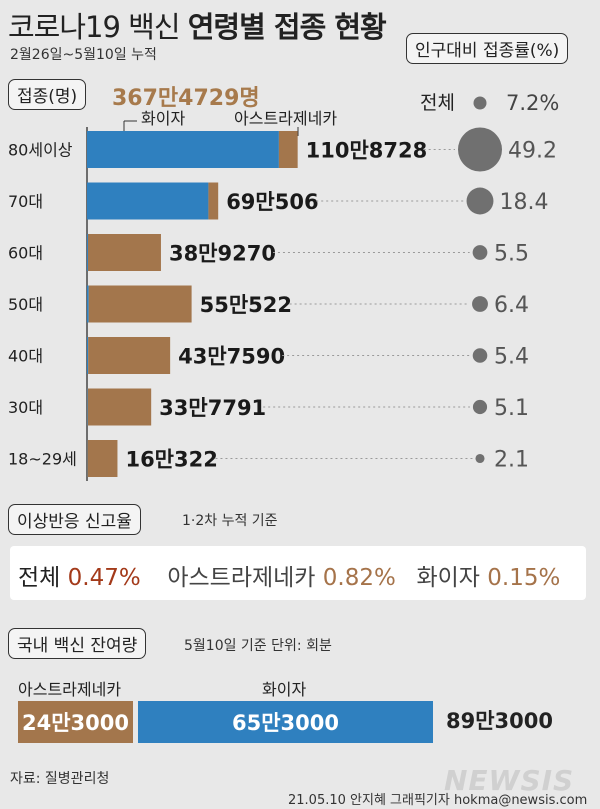  Describe the element at coordinates (511, 305) in the screenshot. I see `rate-label: 6.4` at that location.